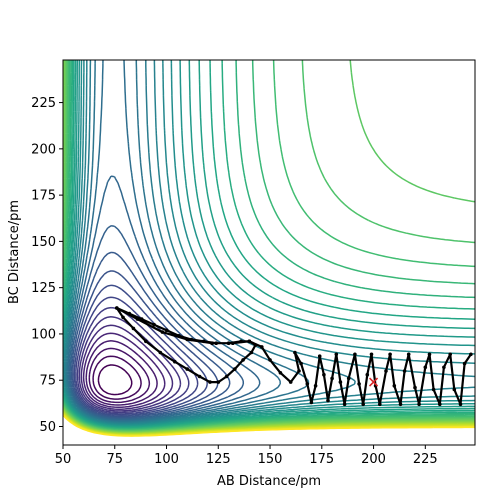 The image size is (500, 500). I want to click on y-tick-label: 225, so click(43, 103).